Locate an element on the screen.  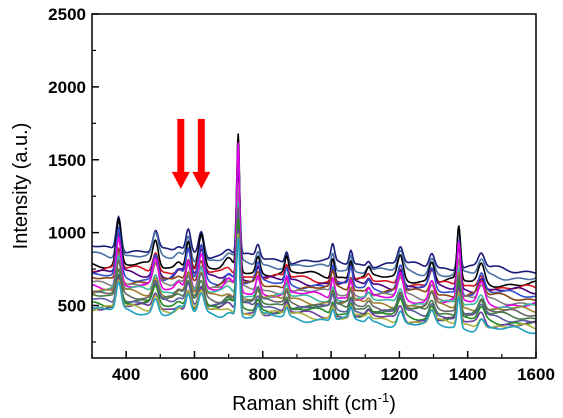
x-tick-label-800: 800 is located at coordinates (263, 374).